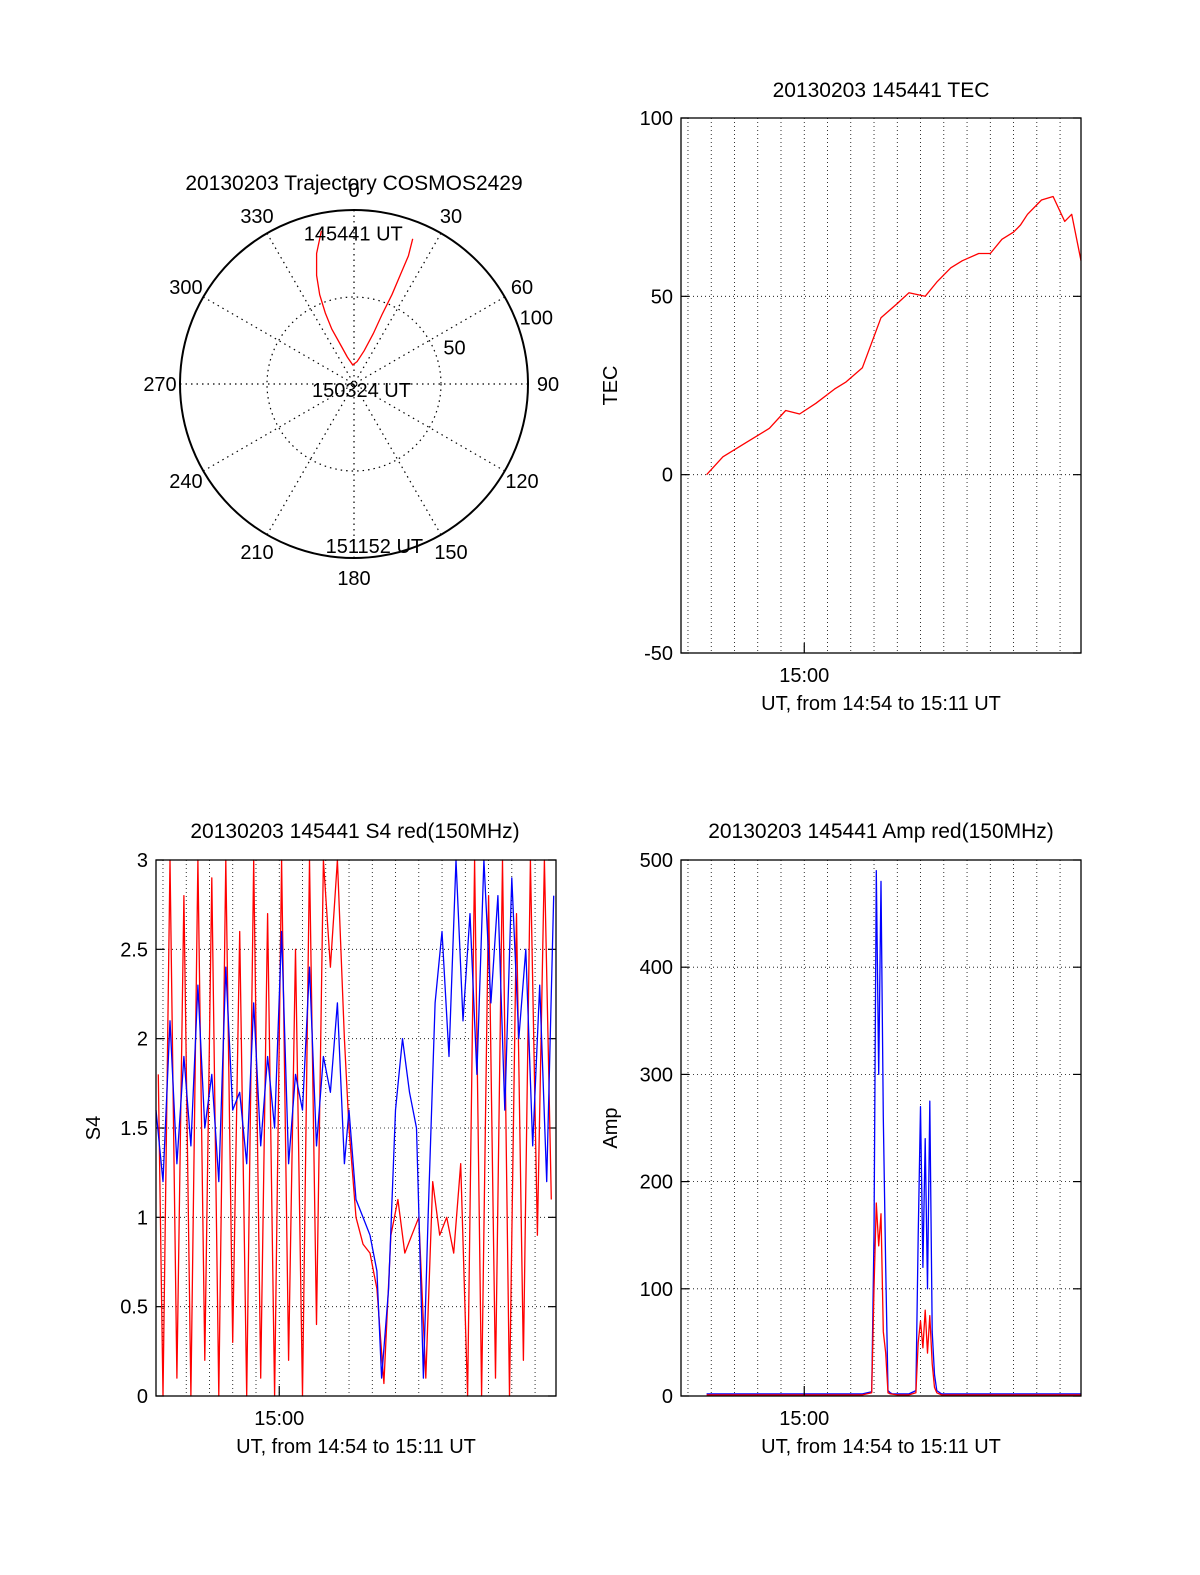 The height and width of the screenshot is (1575, 1200). I want to click on y-tick-label: 200, so click(656, 1183).